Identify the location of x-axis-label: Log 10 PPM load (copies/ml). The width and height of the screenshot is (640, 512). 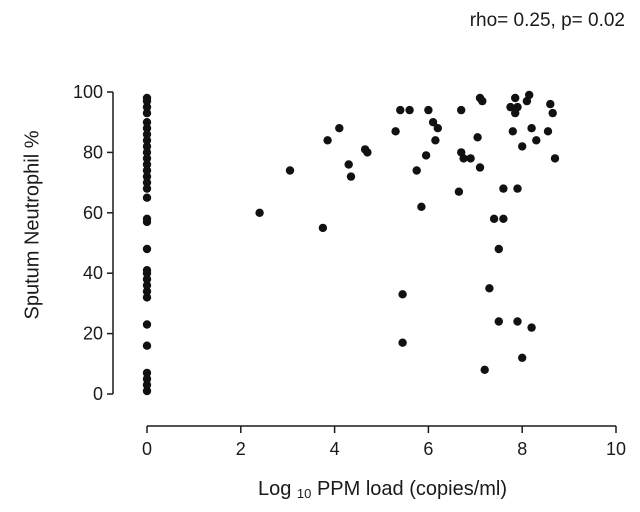
(382, 489).